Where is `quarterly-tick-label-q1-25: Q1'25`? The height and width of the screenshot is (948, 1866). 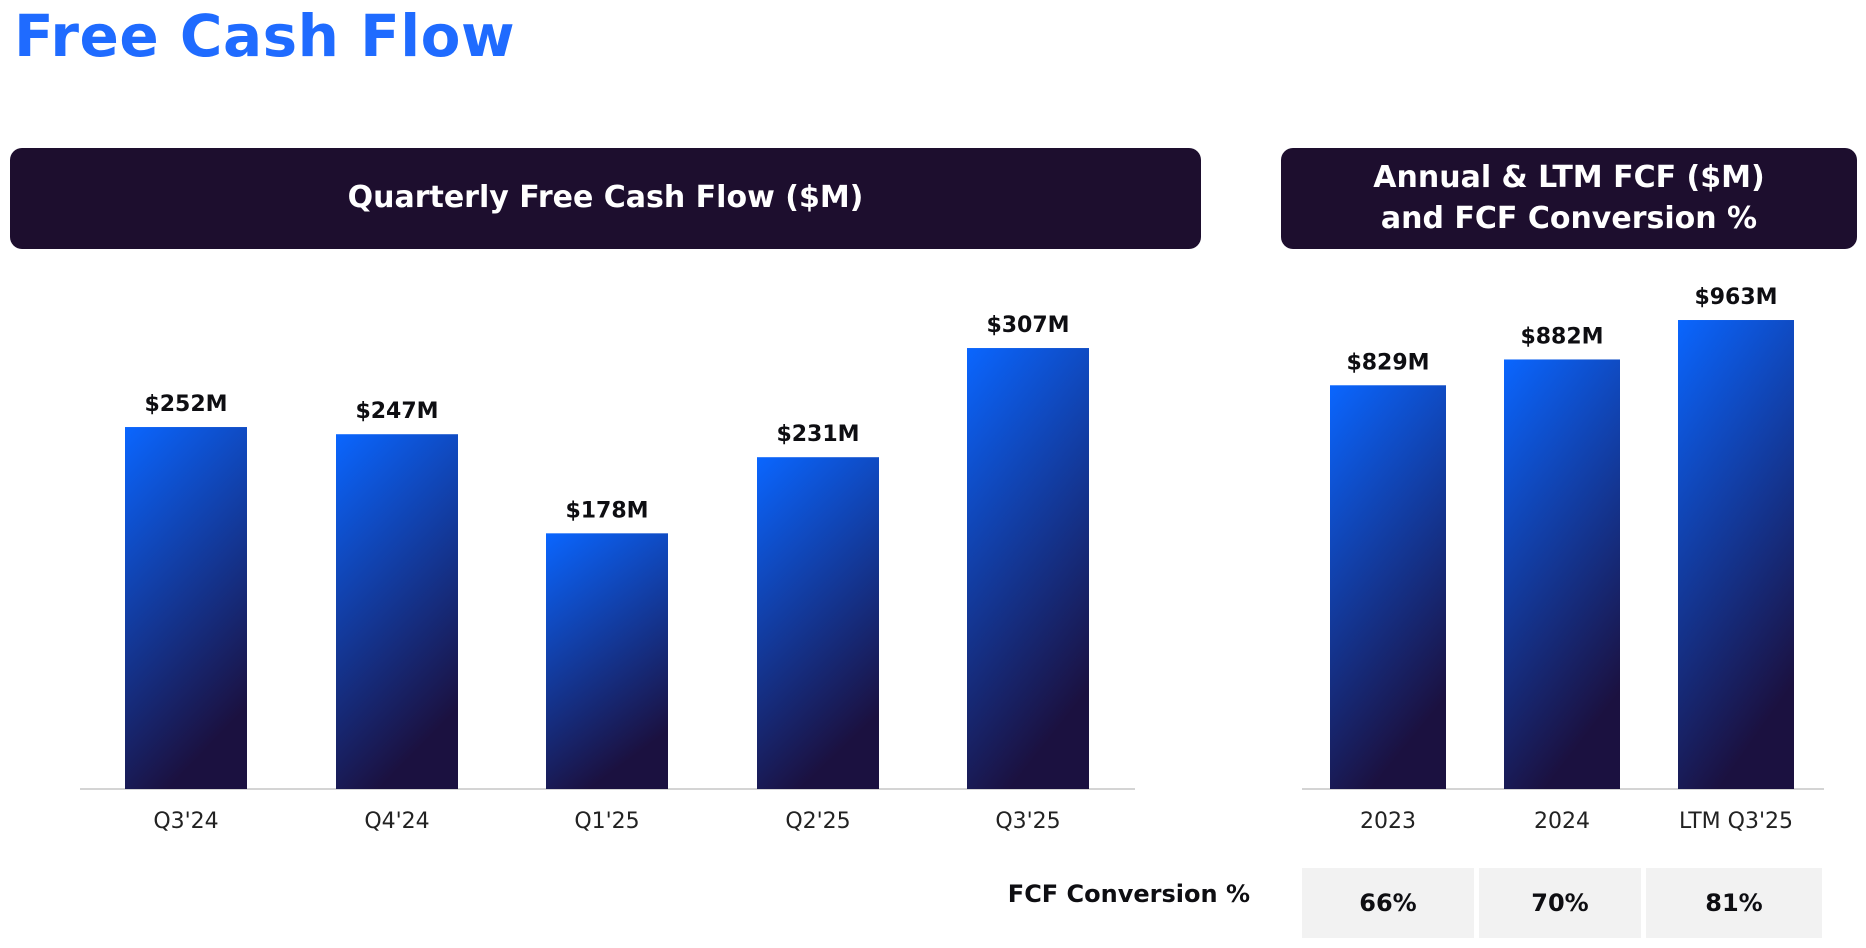 quarterly-tick-label-q1-25: Q1'25 is located at coordinates (606, 821).